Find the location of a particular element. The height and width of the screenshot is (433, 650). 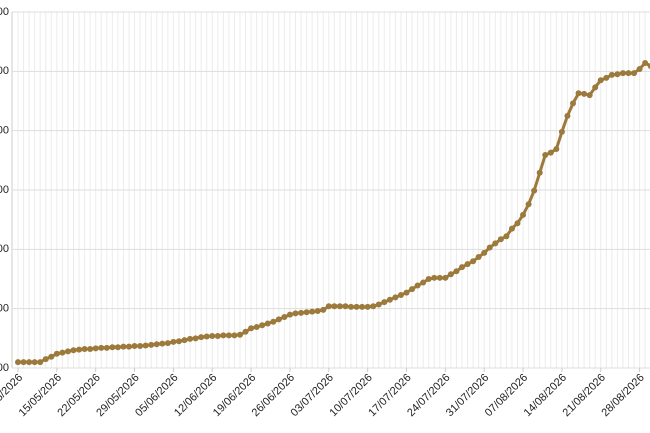

y-tick-label: 5000 is located at coordinates (4, 131).